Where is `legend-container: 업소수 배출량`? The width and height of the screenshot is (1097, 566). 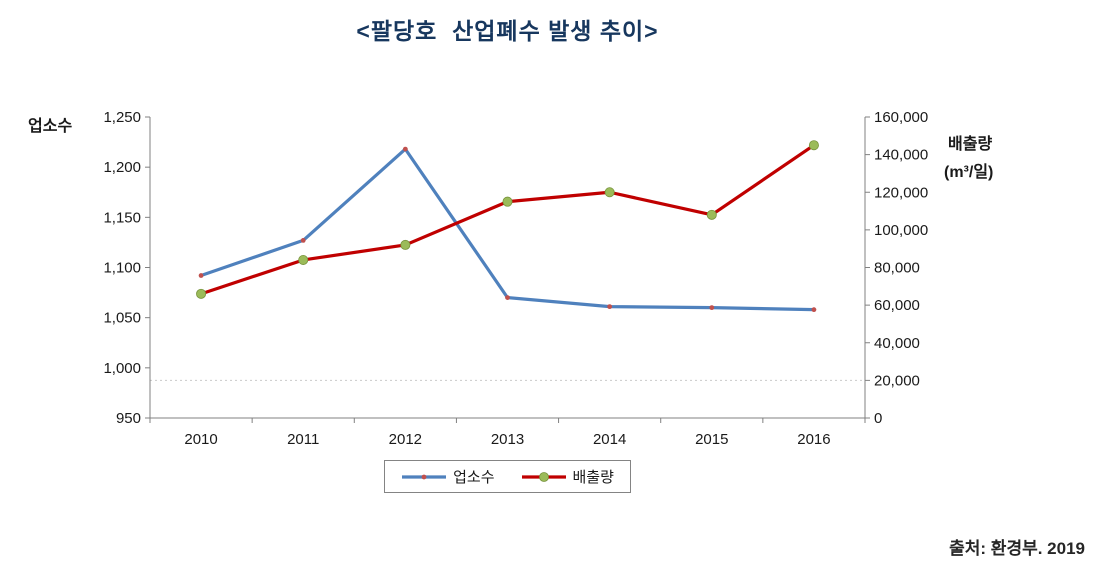 legend-container: 업소수 배출량 is located at coordinates (507, 476).